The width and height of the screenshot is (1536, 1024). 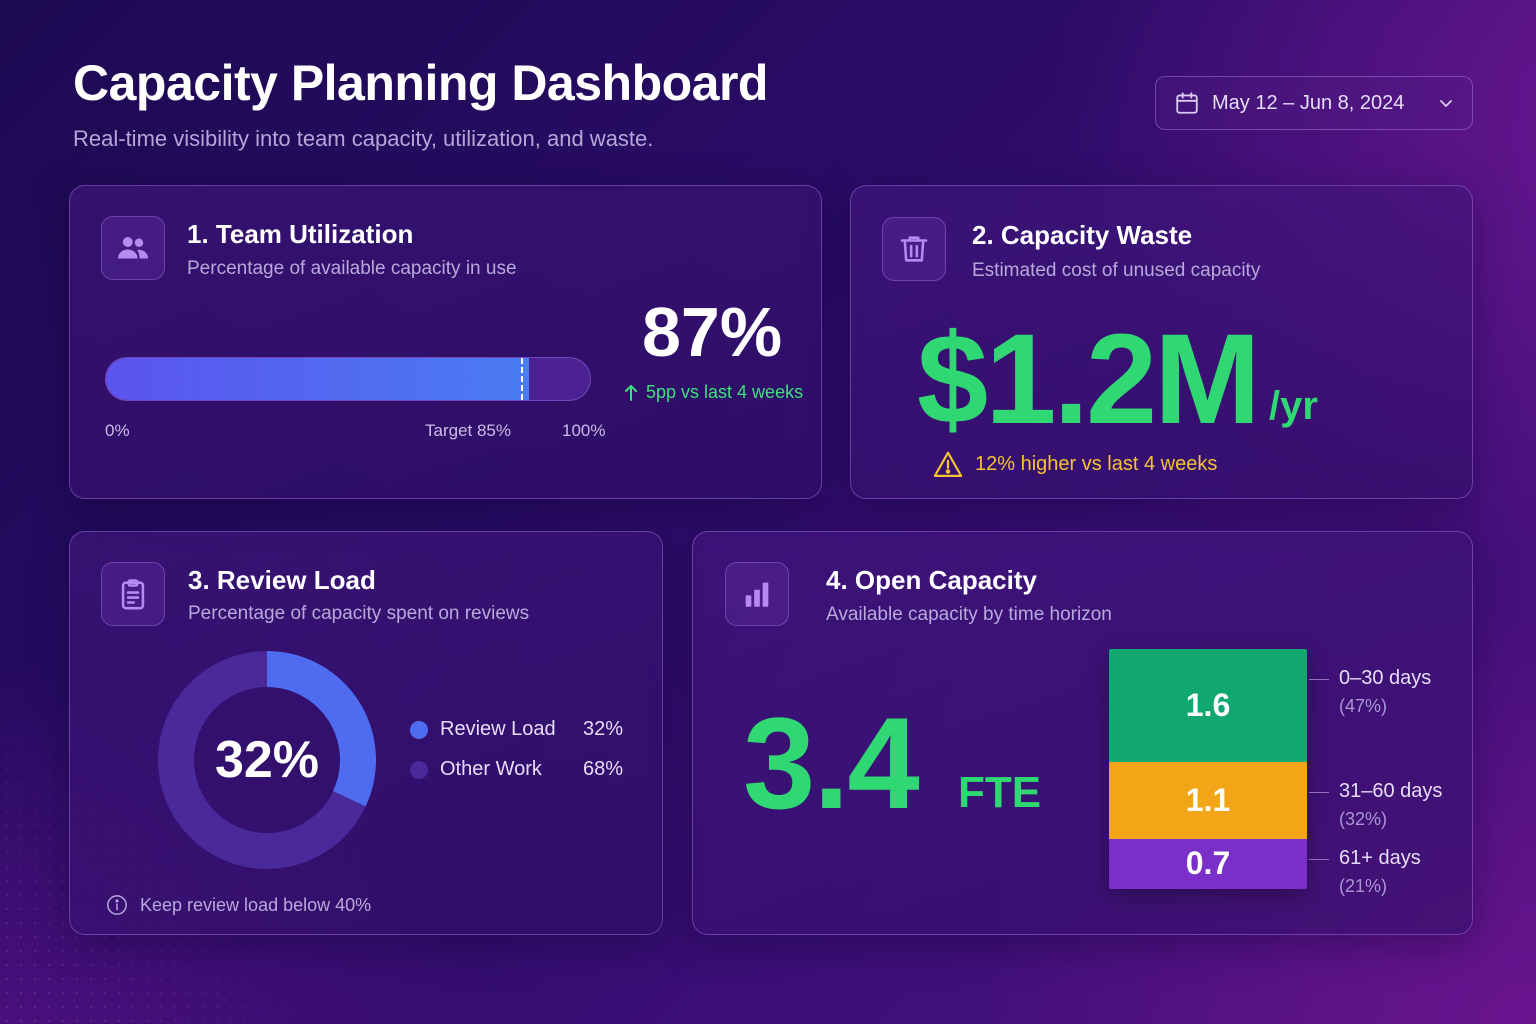 I want to click on segment-label: 61+ days (21%), so click(x=1380, y=872).